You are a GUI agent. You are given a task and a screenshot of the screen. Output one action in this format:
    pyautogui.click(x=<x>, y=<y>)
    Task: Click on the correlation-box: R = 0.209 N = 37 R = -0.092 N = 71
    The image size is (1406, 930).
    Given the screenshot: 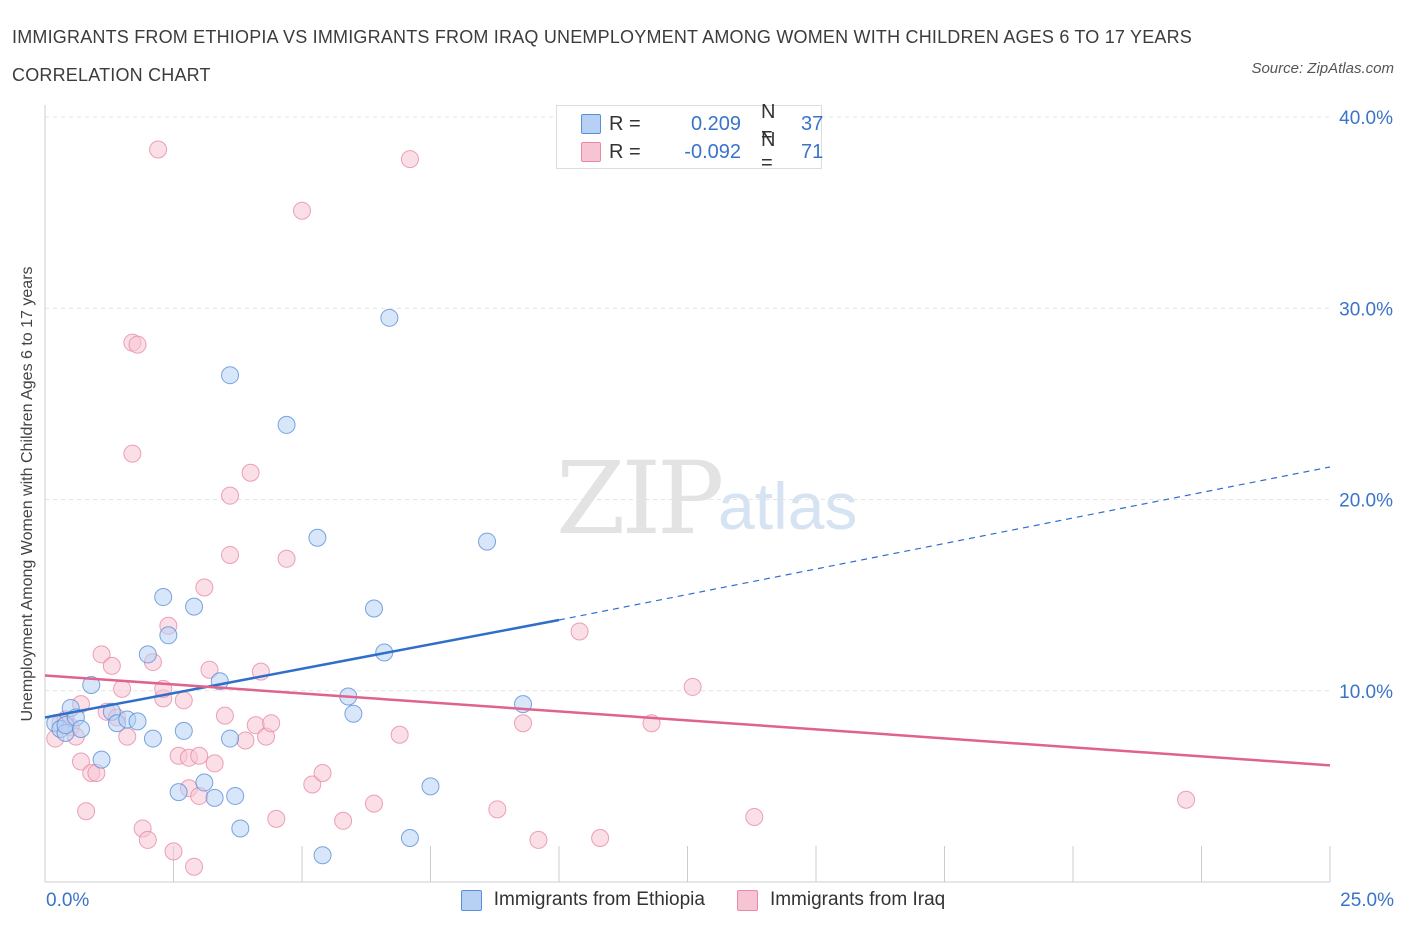 What is the action you would take?
    pyautogui.click(x=689, y=137)
    